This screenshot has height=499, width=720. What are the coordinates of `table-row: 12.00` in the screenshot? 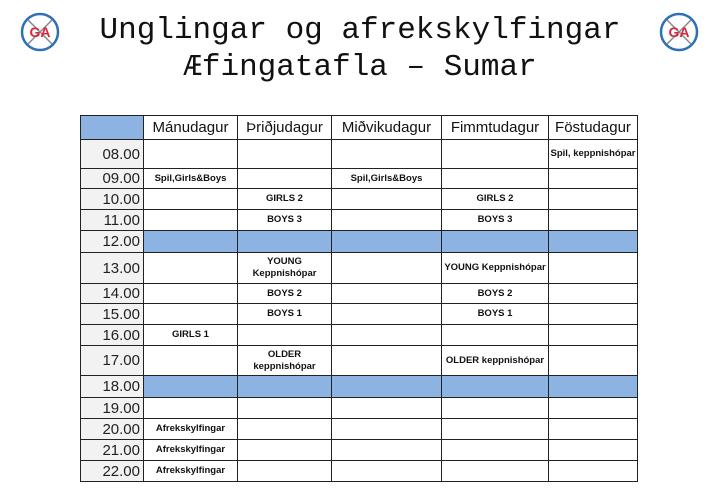 It's located at (359, 241).